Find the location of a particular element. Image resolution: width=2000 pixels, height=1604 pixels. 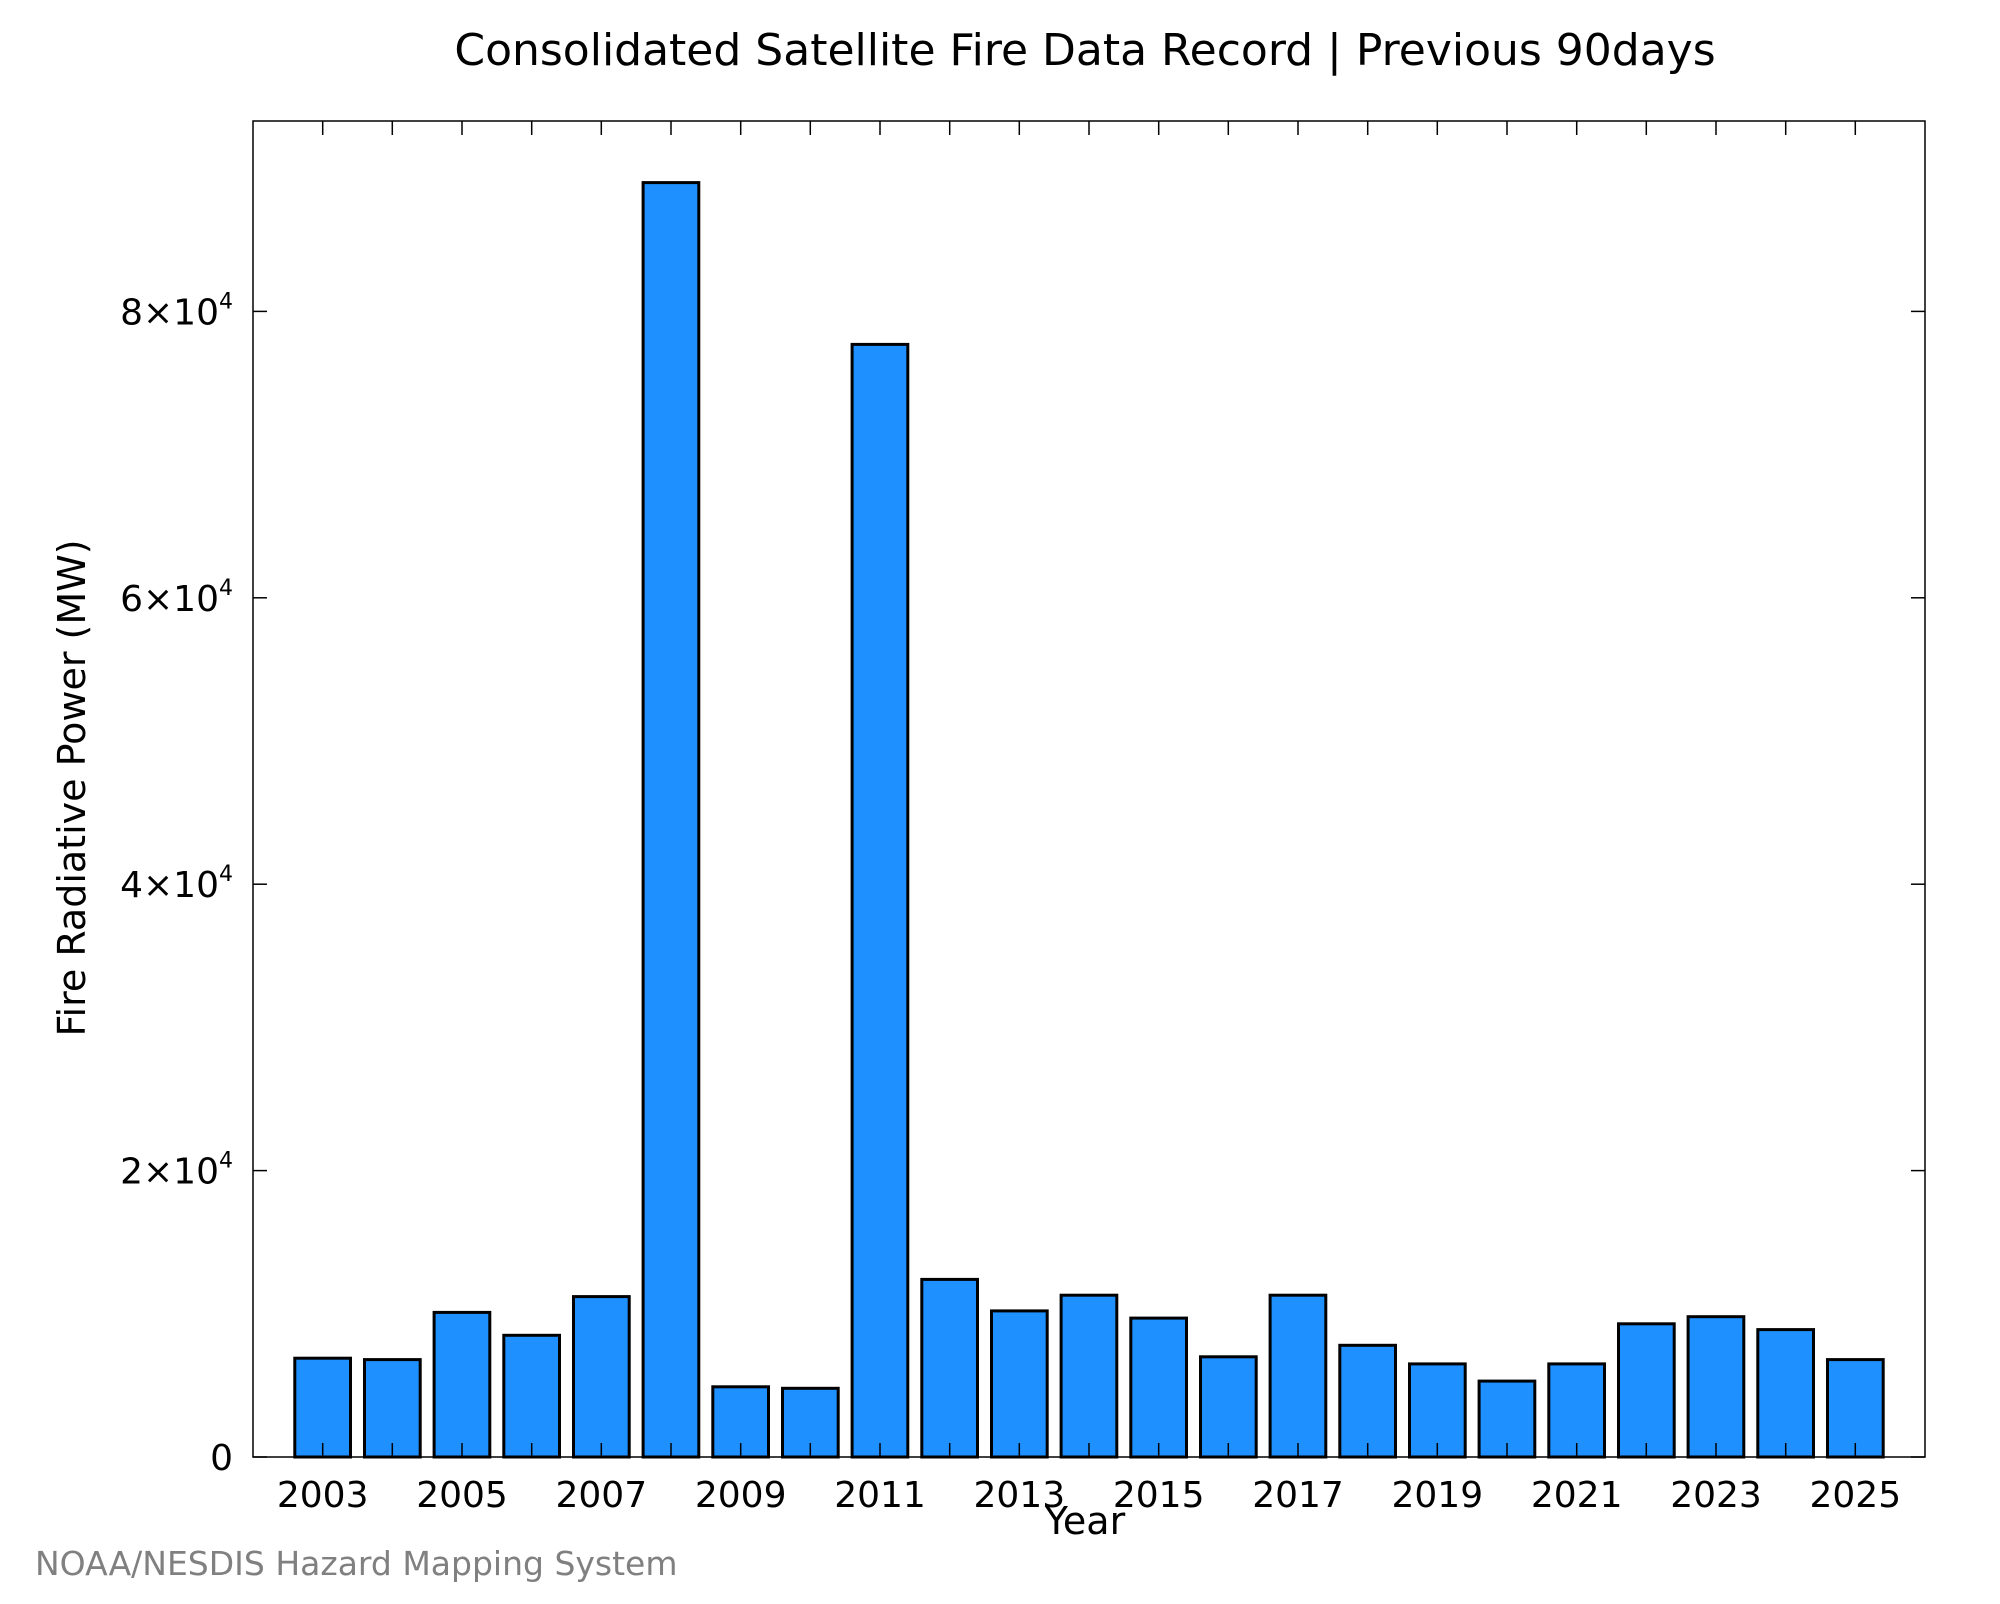

x-tick-label-2023: 2023 is located at coordinates (1716, 1495).